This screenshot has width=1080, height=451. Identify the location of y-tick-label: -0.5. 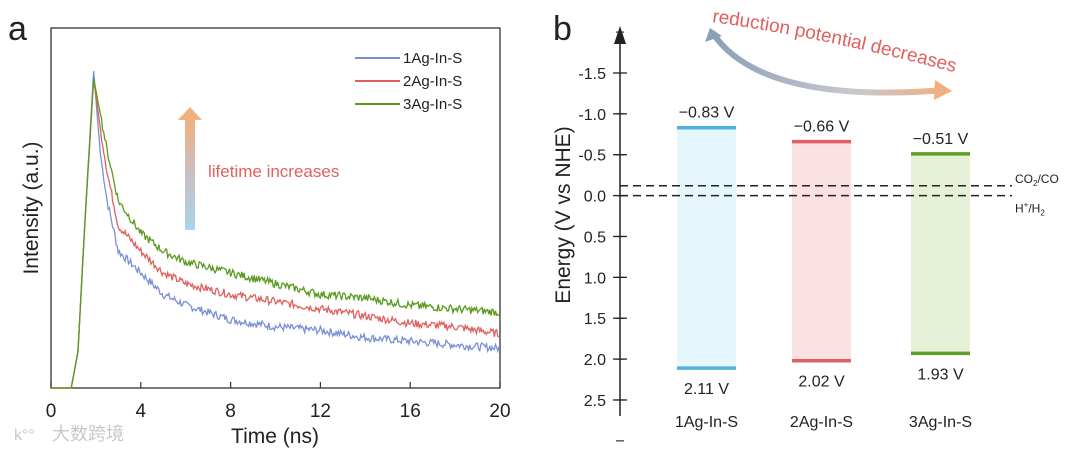
(592, 156).